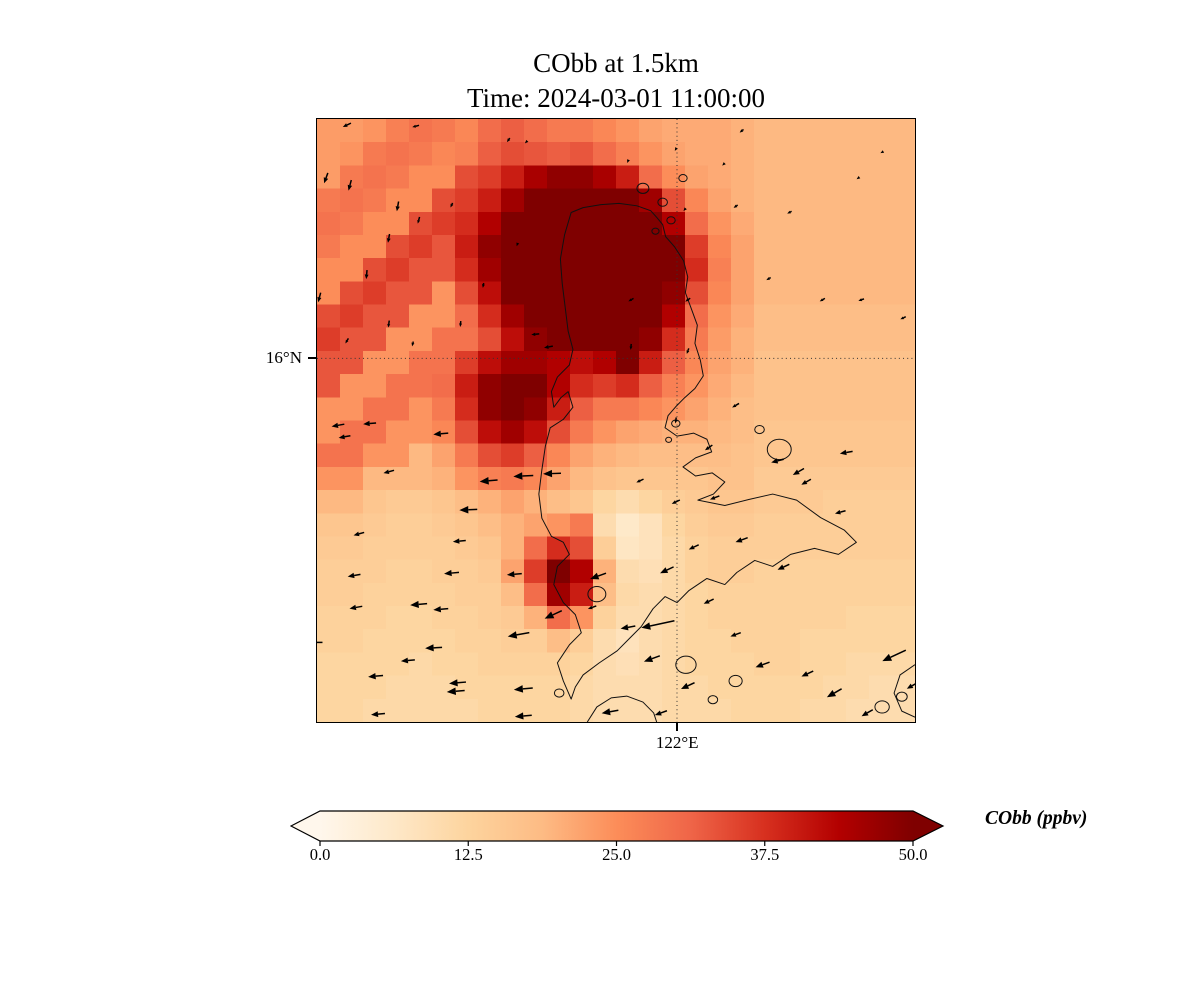 The height and width of the screenshot is (1000, 1200). I want to click on colorbar-tick-label: 12.5, so click(468, 854).